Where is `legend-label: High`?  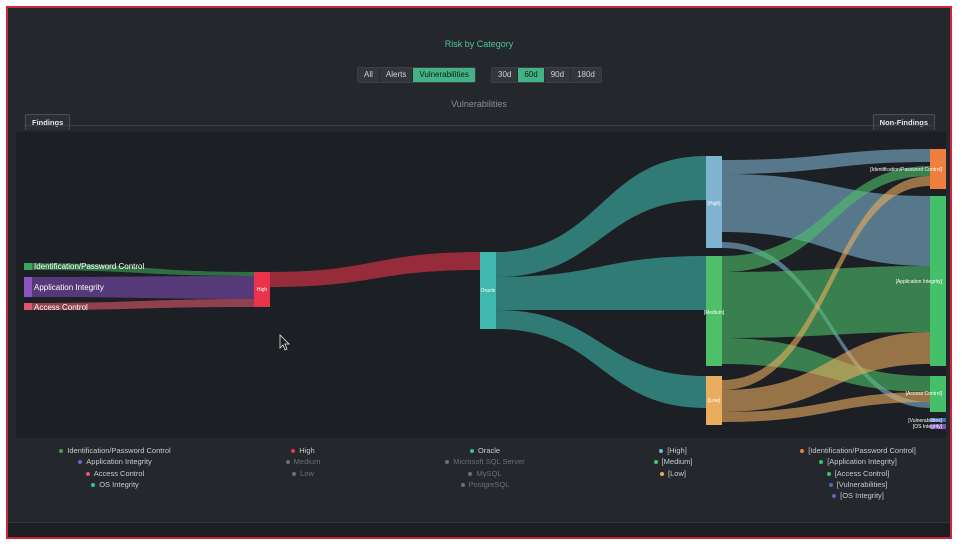 legend-label: High is located at coordinates (307, 450).